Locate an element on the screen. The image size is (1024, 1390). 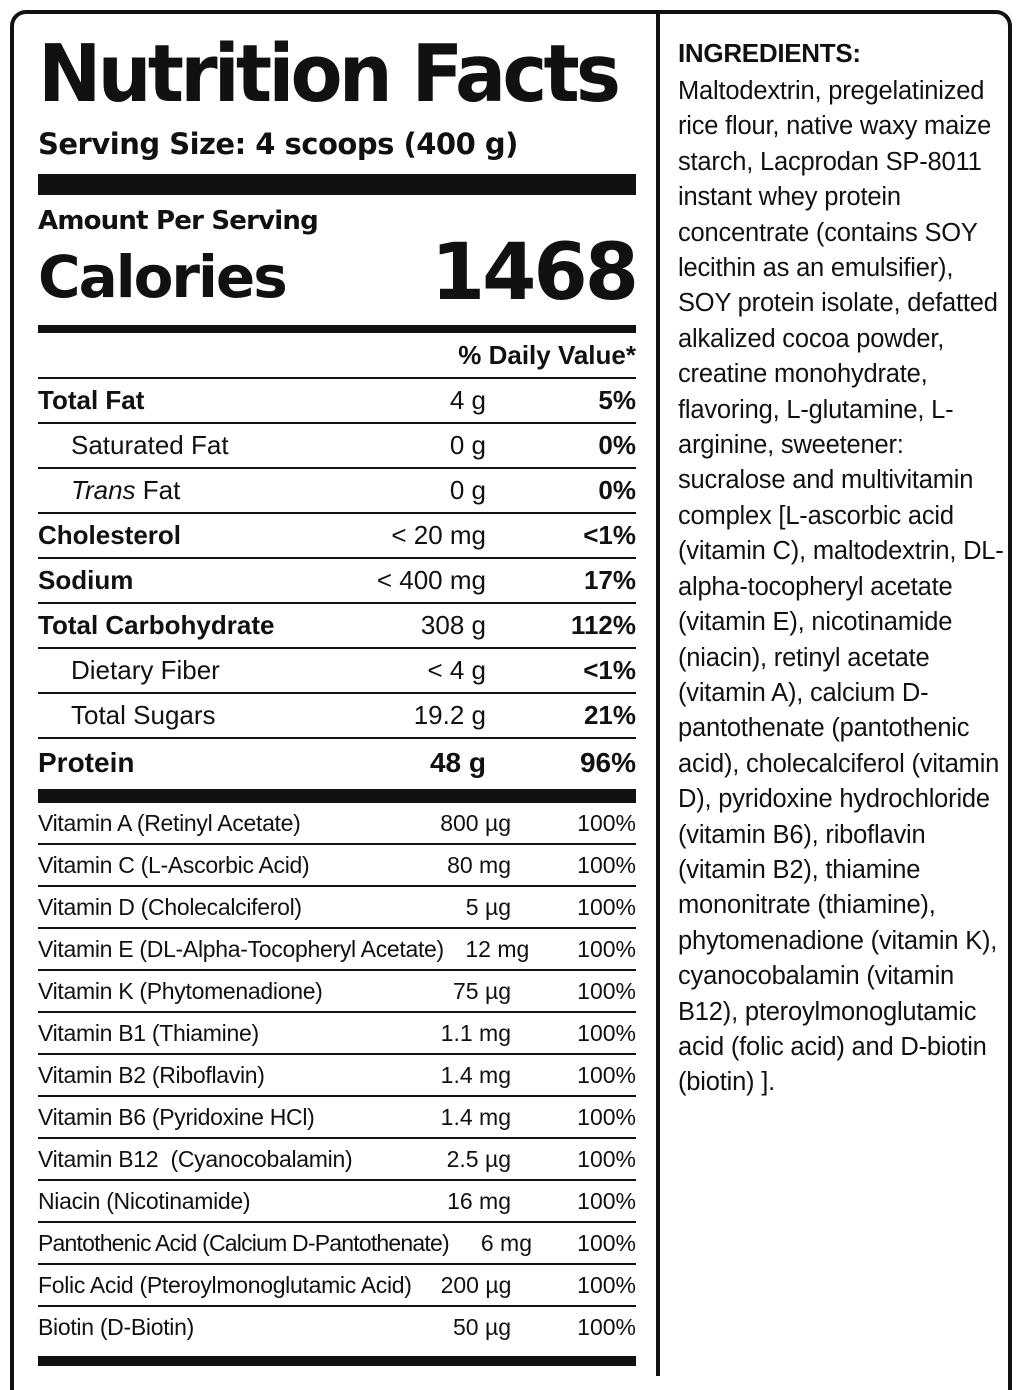
vitamin-name: Vitamin B12 (Cyanocobalamin) is located at coordinates (195, 1158).